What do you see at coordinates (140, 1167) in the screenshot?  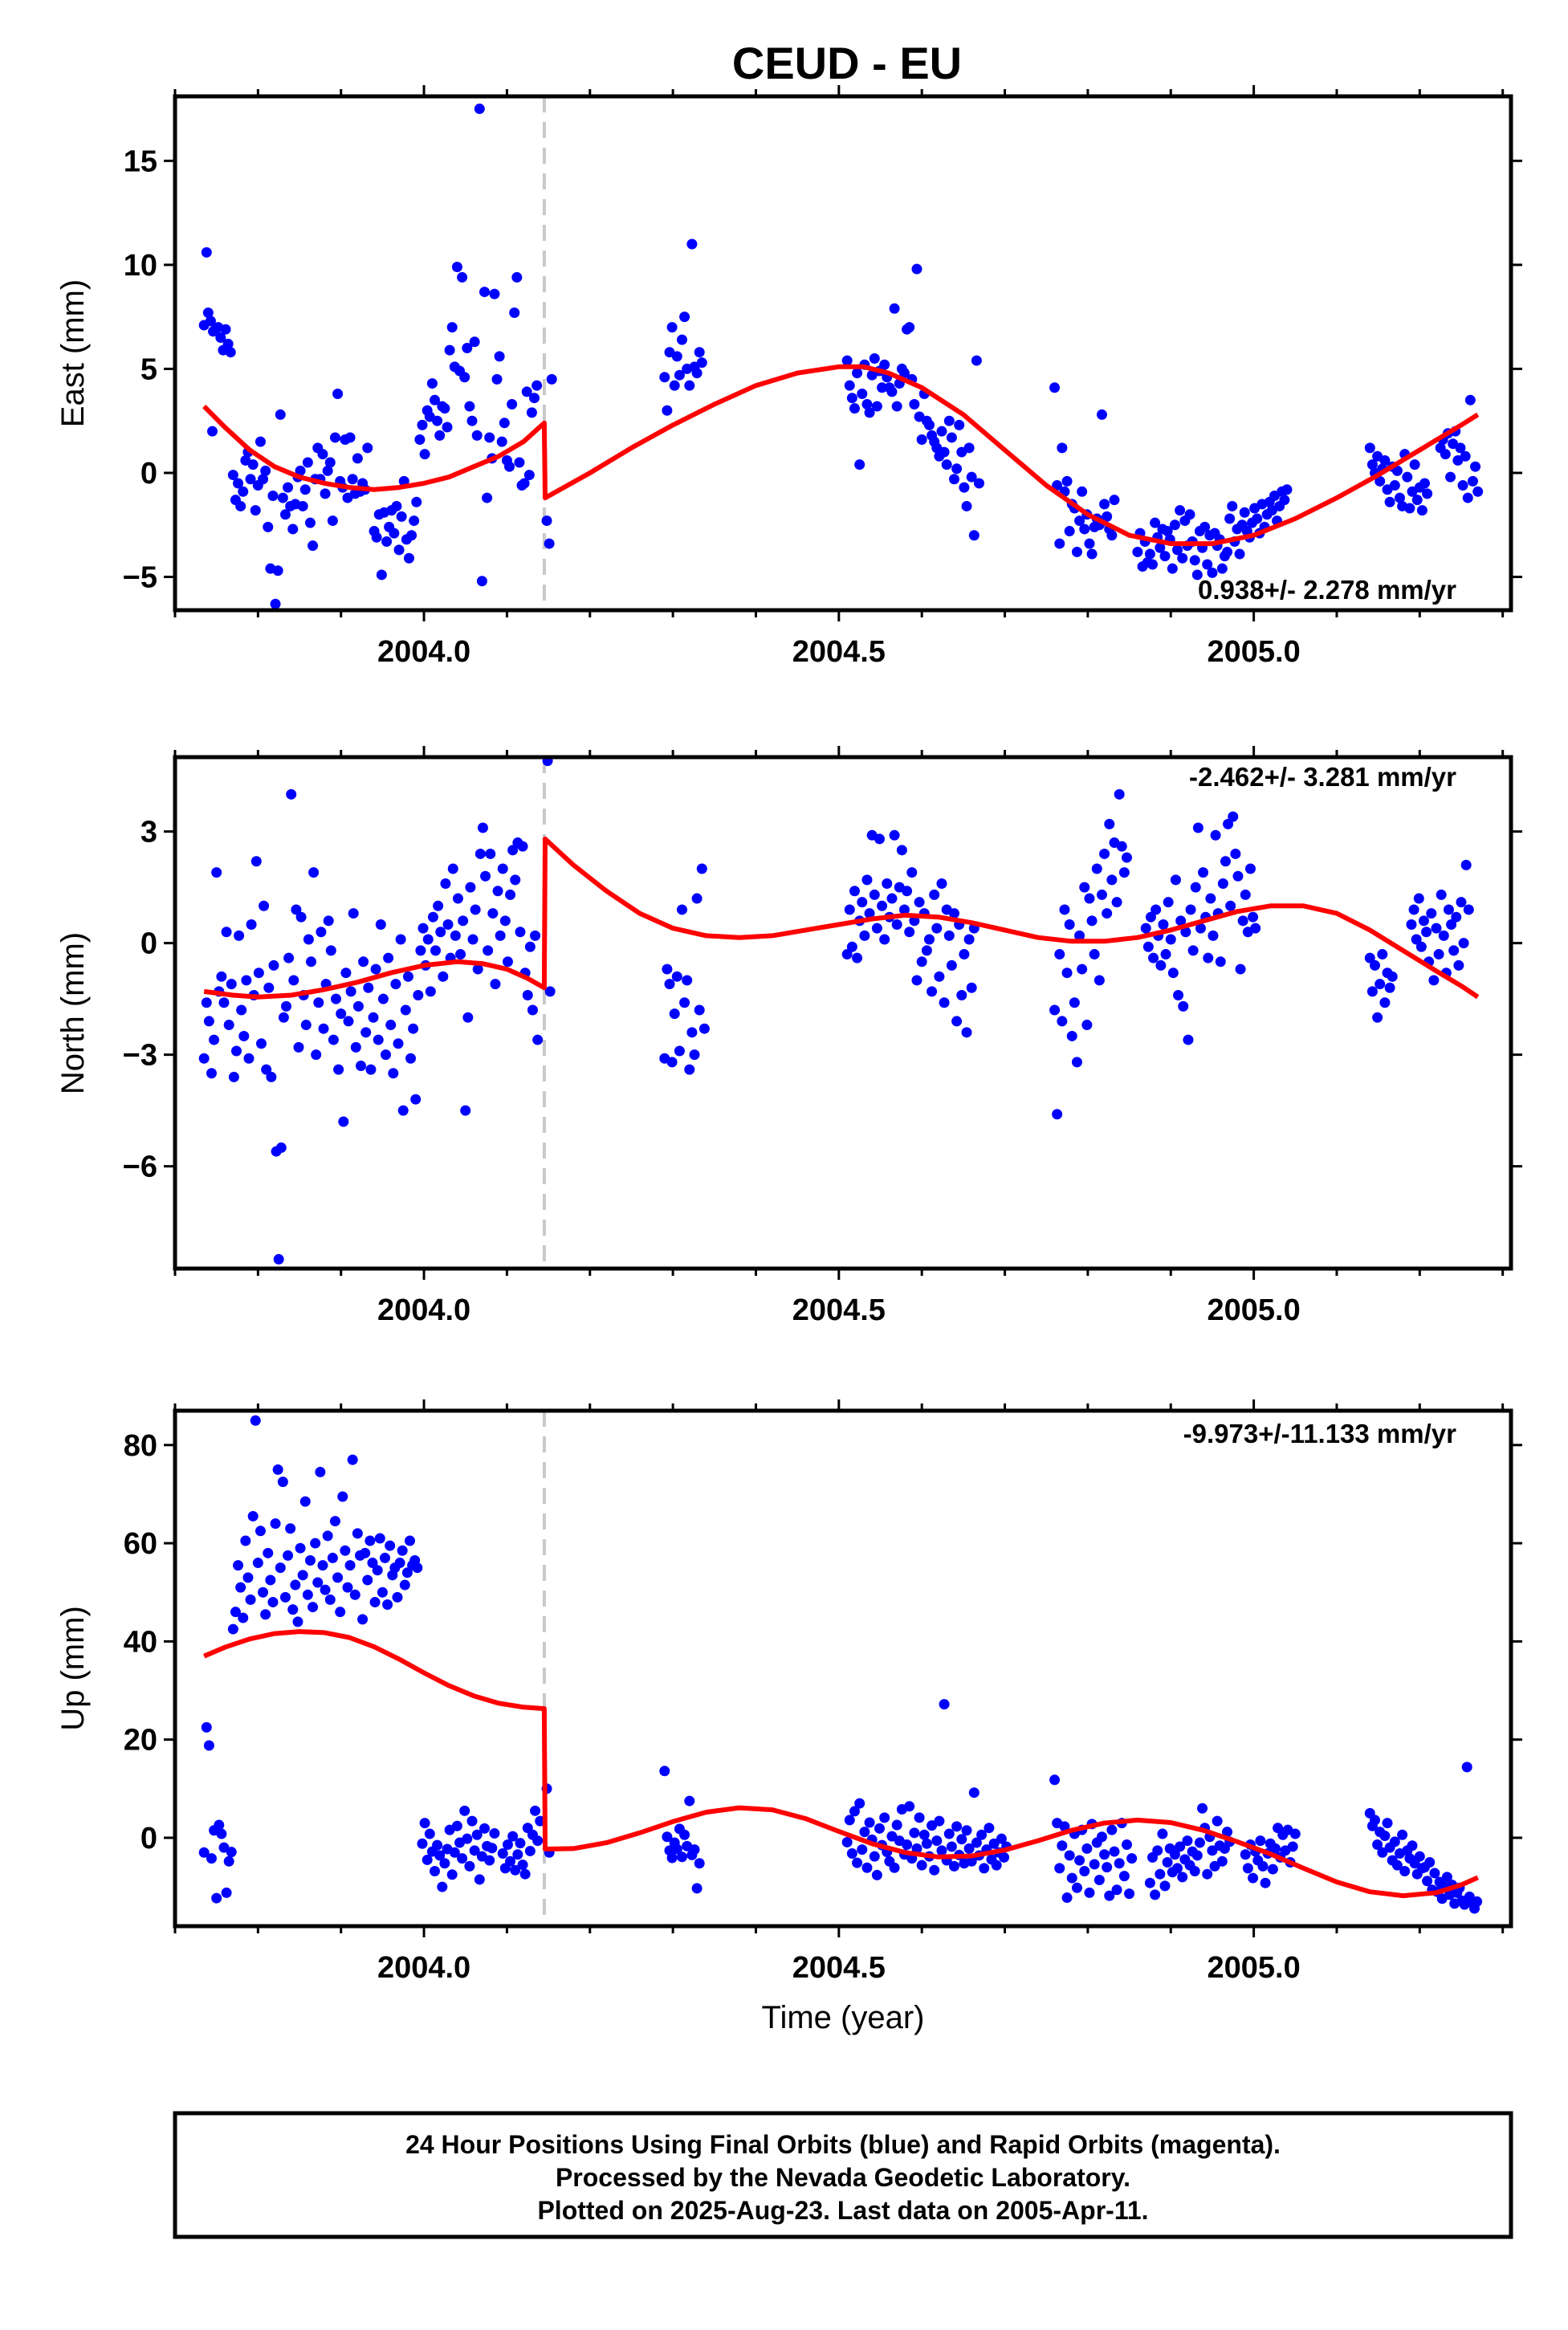 I see `north-y-tick-label: −6` at bounding box center [140, 1167].